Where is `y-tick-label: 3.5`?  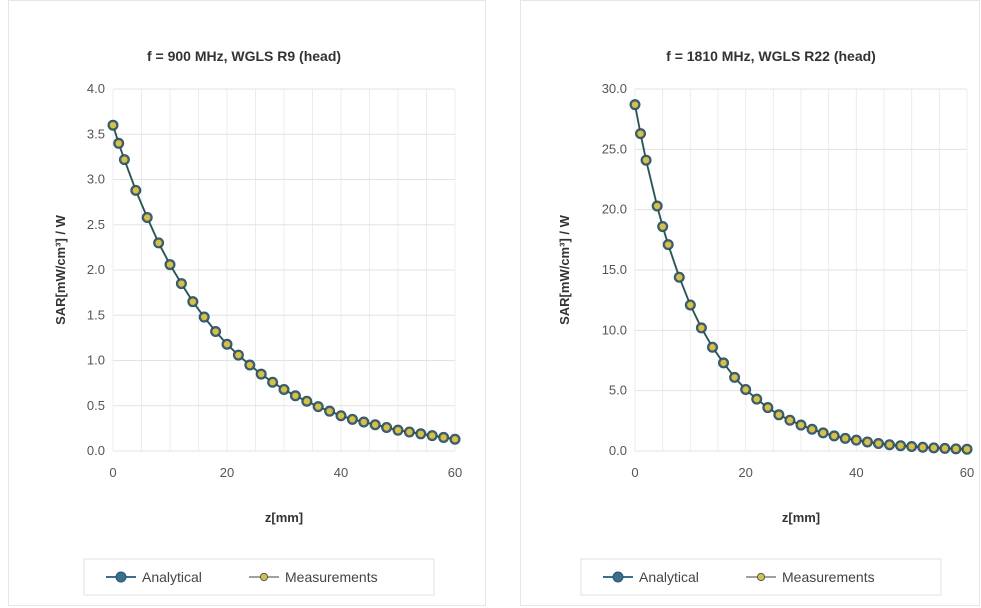
y-tick-label: 3.5 is located at coordinates (96, 133).